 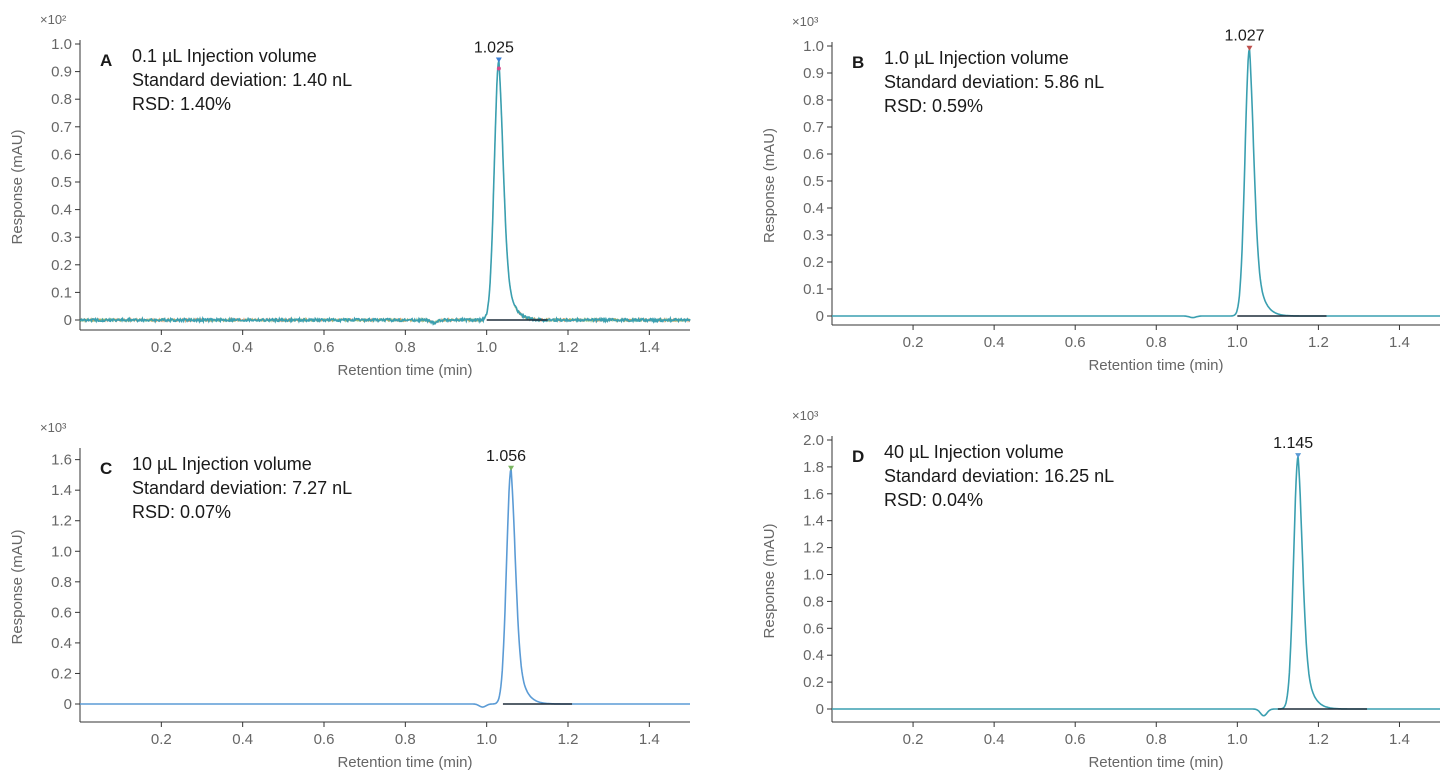 I want to click on y-tick-label: 1.8, so click(x=813, y=467).